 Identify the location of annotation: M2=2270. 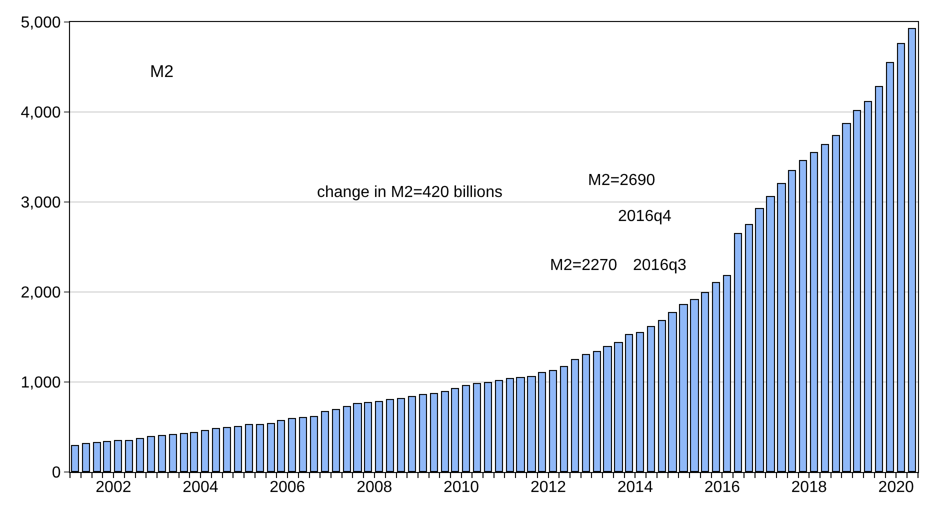
(584, 265).